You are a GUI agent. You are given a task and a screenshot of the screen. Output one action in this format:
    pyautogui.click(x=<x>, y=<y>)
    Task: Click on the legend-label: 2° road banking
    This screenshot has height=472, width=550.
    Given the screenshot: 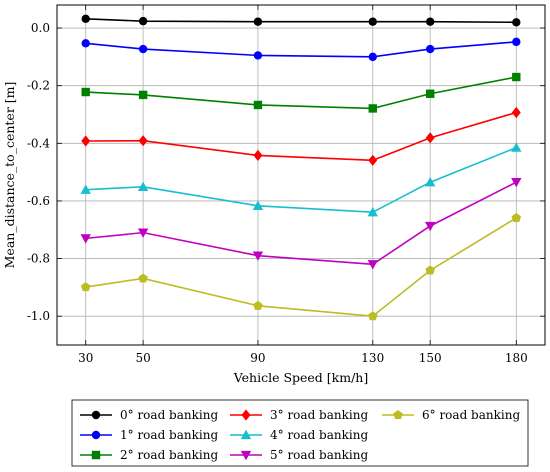 What is the action you would take?
    pyautogui.click(x=169, y=455)
    